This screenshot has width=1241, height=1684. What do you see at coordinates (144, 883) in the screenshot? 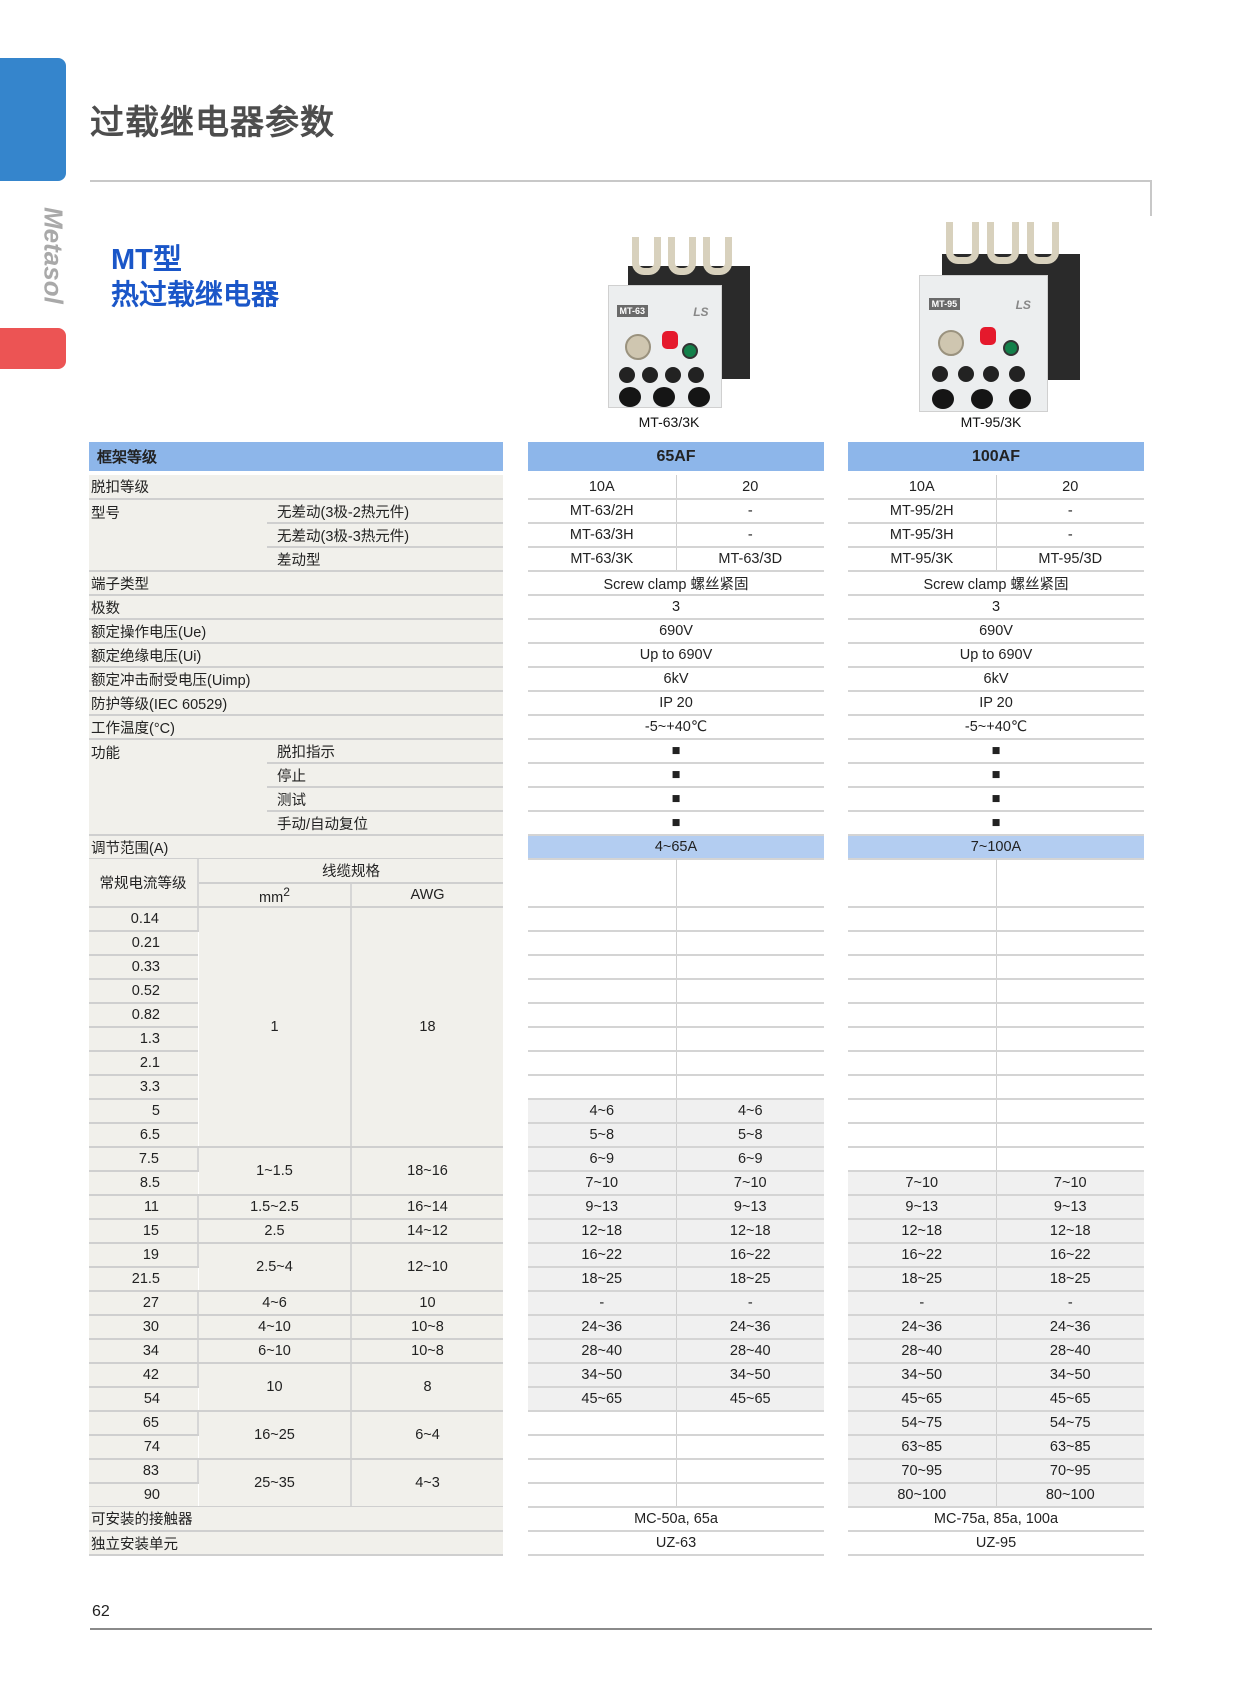
I see `current-rating-header: 常规电流等级` at bounding box center [144, 883].